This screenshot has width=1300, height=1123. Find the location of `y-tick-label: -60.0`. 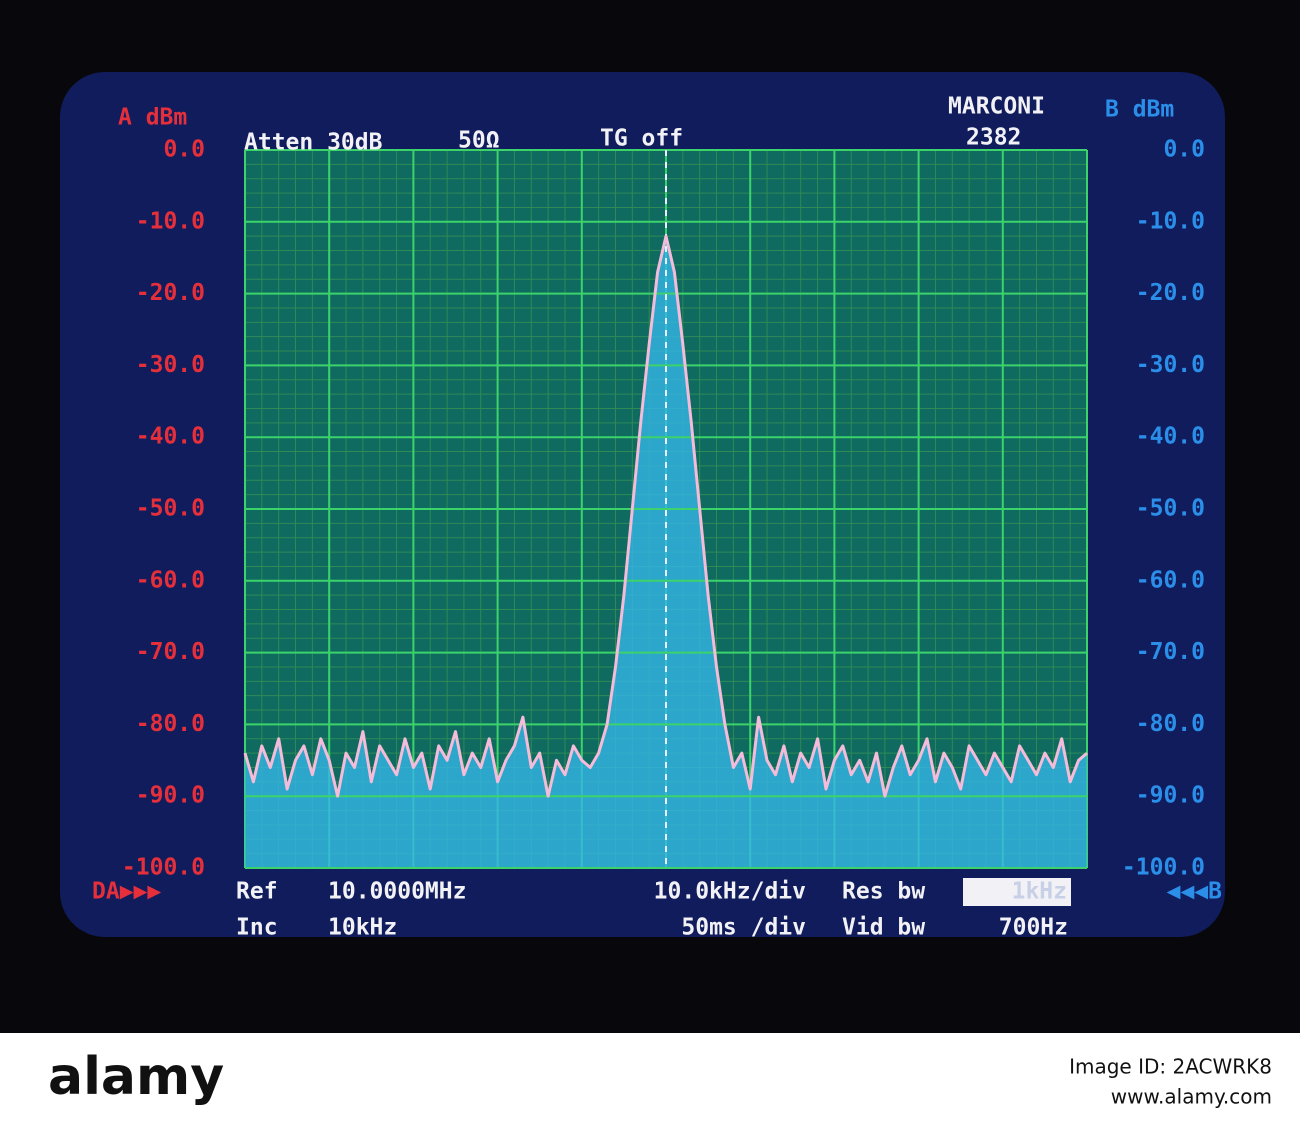

y-tick-label: -60.0 is located at coordinates (170, 580).